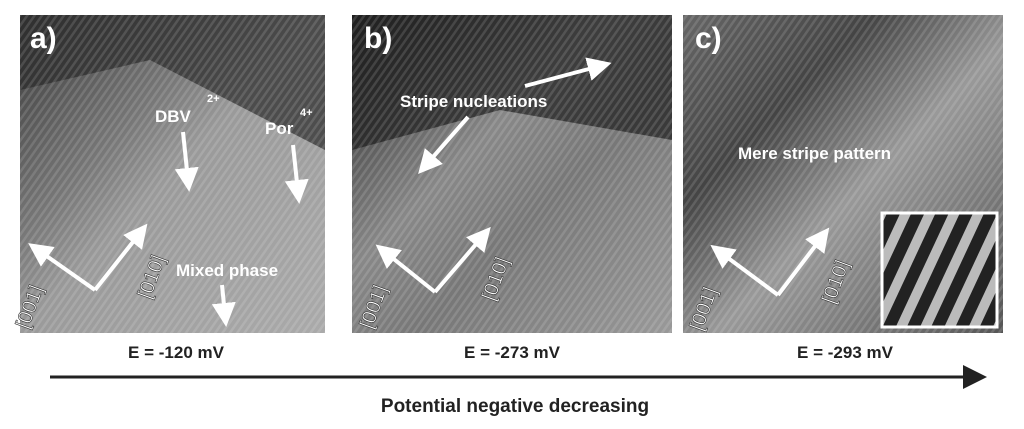 The height and width of the screenshot is (429, 1024). What do you see at coordinates (306, 113) in the screenshot?
I see `superscript: 4+` at bounding box center [306, 113].